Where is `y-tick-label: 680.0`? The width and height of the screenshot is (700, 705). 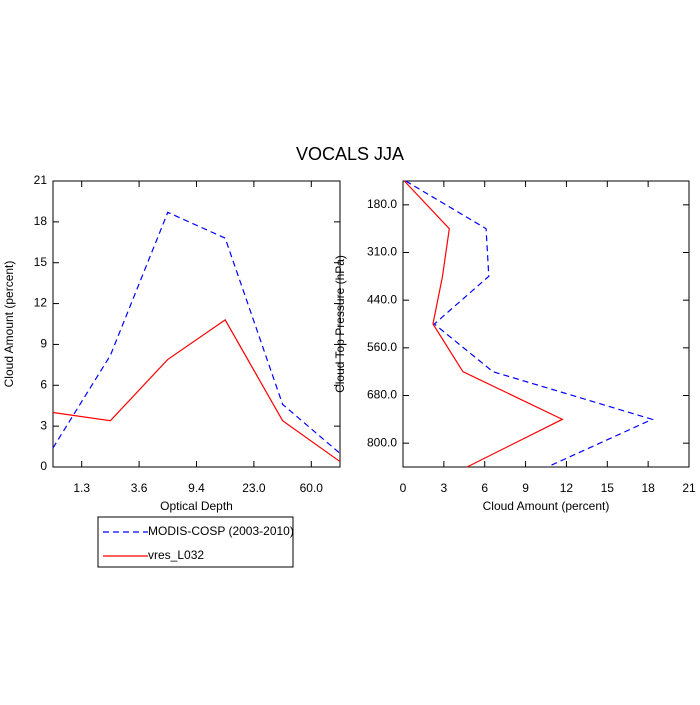
y-tick-label: 680.0 is located at coordinates (382, 395).